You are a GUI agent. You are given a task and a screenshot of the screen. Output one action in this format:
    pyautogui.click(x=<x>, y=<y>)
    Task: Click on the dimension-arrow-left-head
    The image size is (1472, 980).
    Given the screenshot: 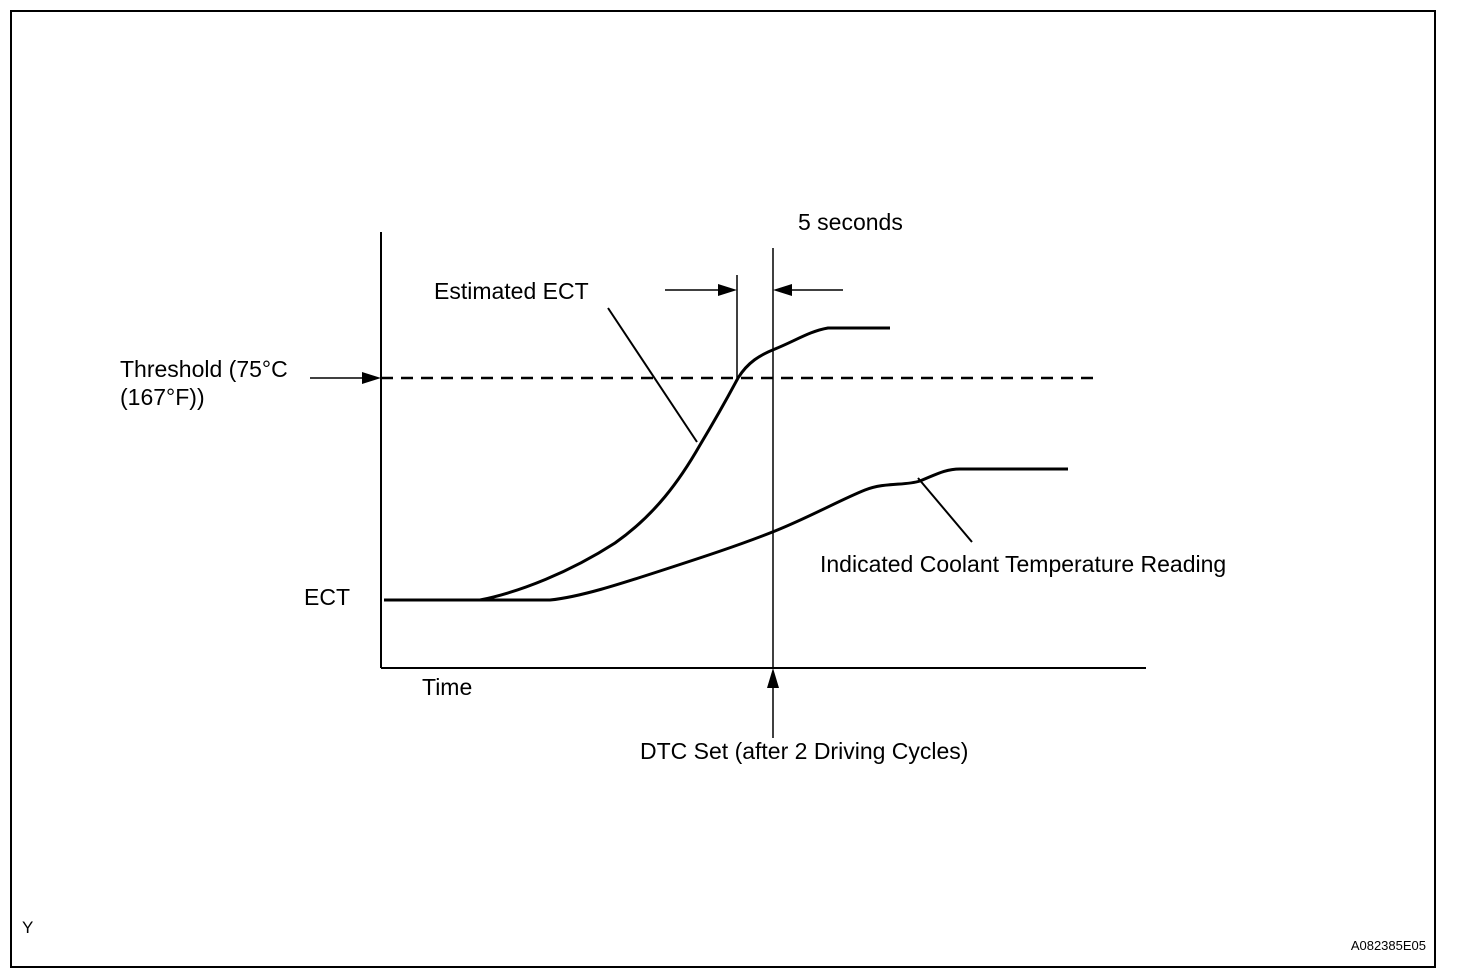 What is the action you would take?
    pyautogui.click(x=727, y=290)
    